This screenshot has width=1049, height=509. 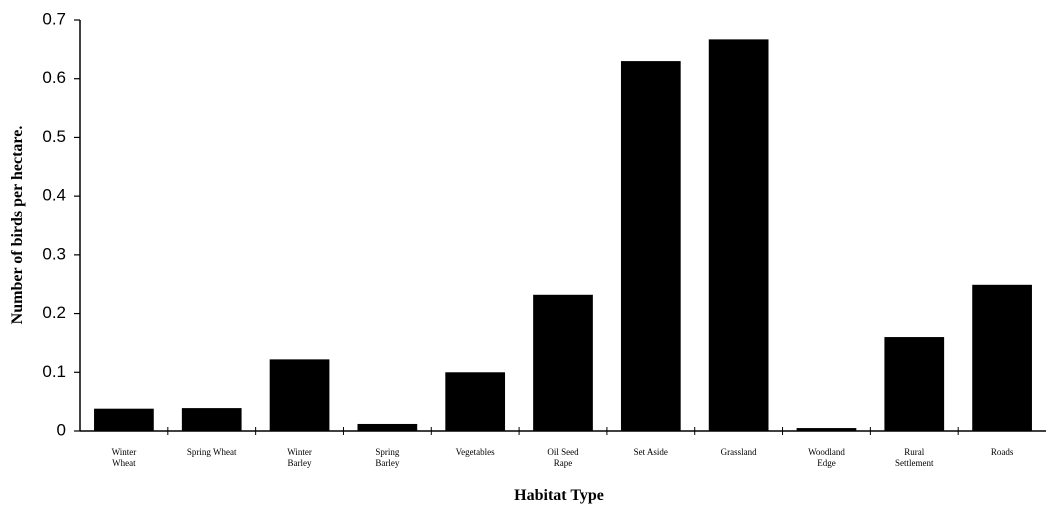 What do you see at coordinates (54, 195) in the screenshot?
I see `y-tick-label: 0.4` at bounding box center [54, 195].